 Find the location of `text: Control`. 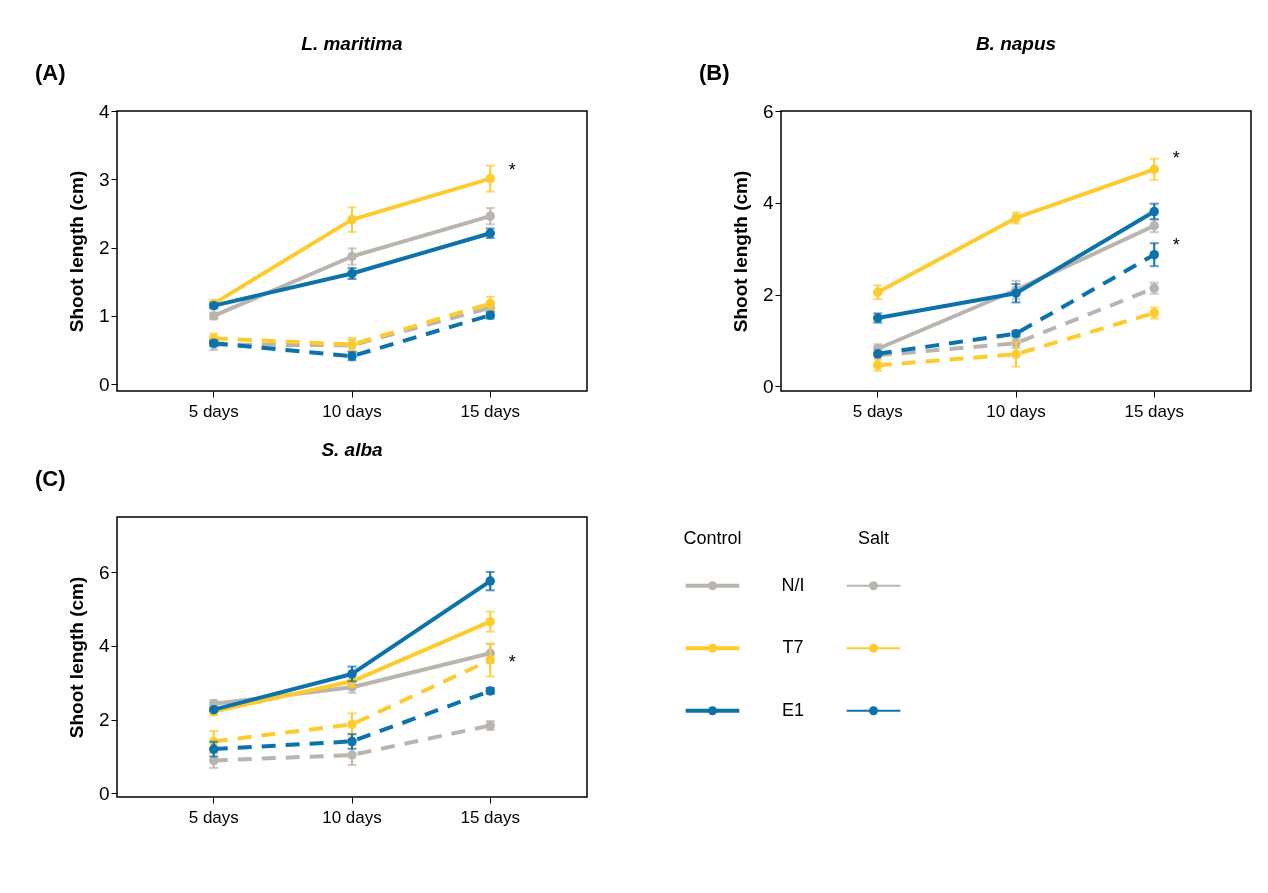

text: Control is located at coordinates (712, 537).